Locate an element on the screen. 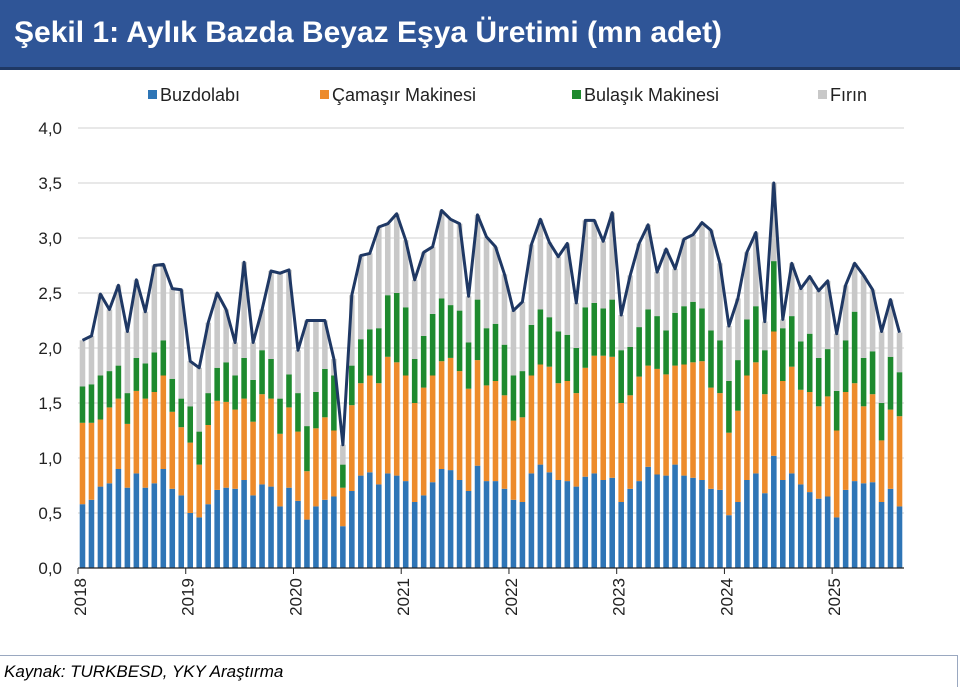  x-tick-label: 2020 is located at coordinates (295, 597).